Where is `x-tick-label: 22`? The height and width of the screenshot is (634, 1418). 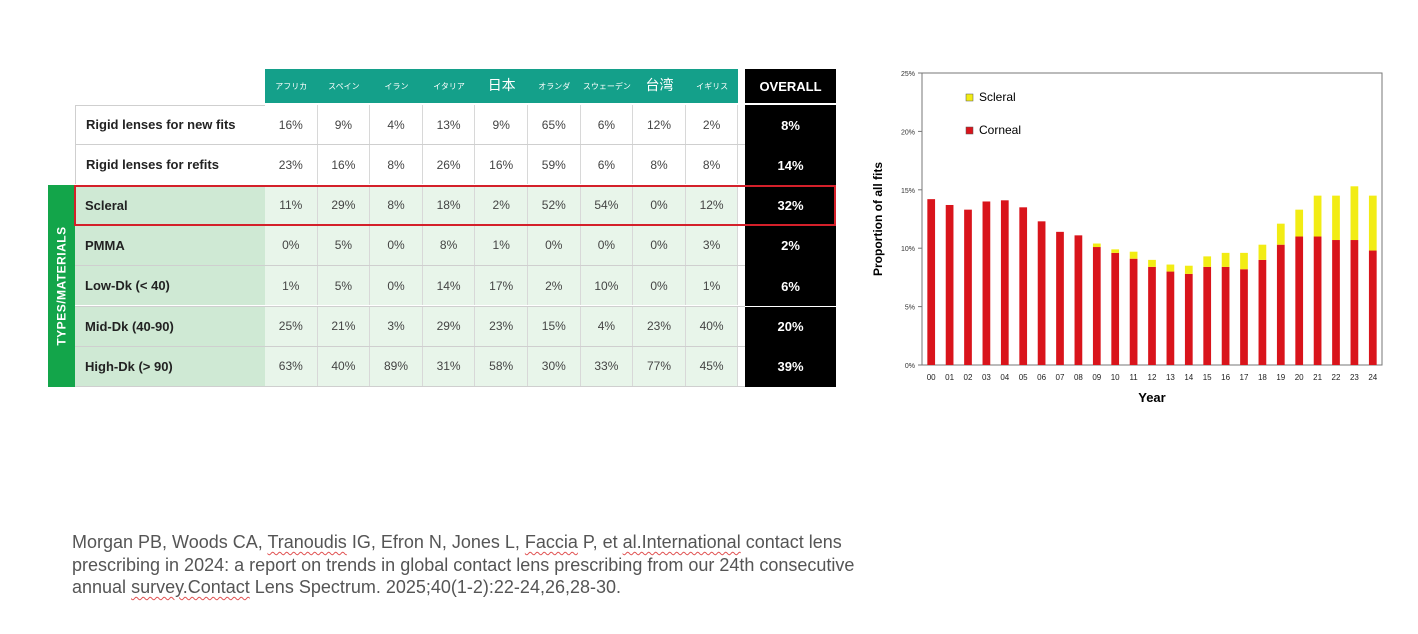
x-tick-label: 22 is located at coordinates (1336, 377).